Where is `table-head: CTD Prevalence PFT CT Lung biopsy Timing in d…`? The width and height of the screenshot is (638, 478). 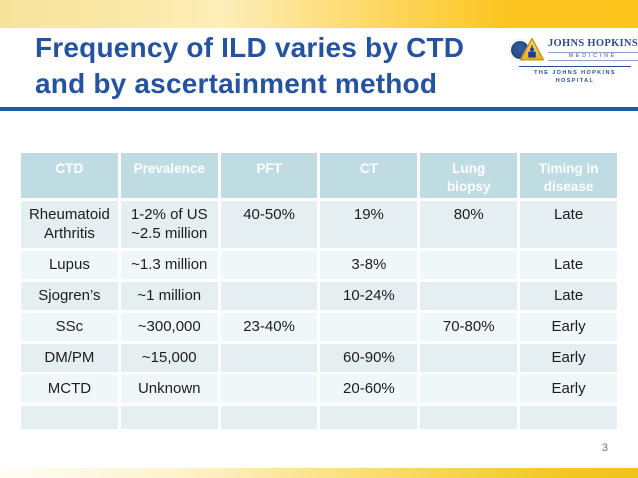
table-head: CTD Prevalence PFT CT Lung biopsy Timing in d… is located at coordinates (319, 175).